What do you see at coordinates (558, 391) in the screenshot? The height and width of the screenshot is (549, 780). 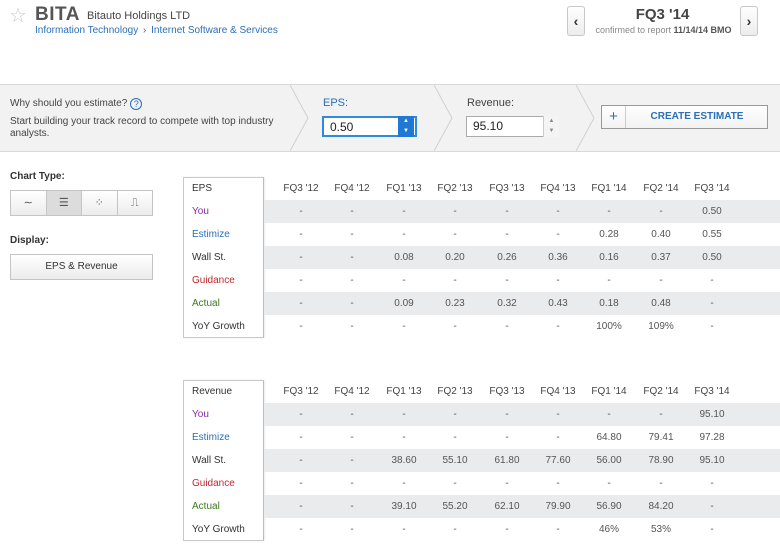 I see `quarter-header: FQ4 '13` at bounding box center [558, 391].